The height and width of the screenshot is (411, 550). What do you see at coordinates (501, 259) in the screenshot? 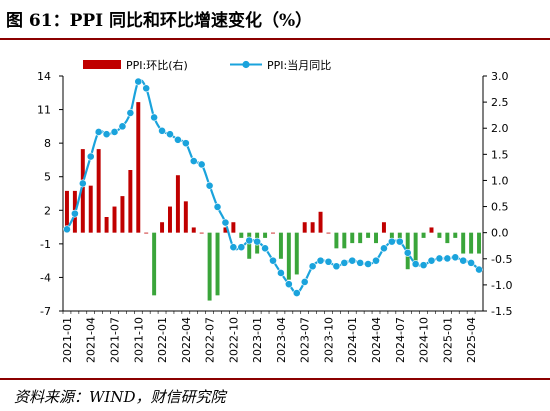
I see `right-tick-label: -0.5` at bounding box center [501, 259].